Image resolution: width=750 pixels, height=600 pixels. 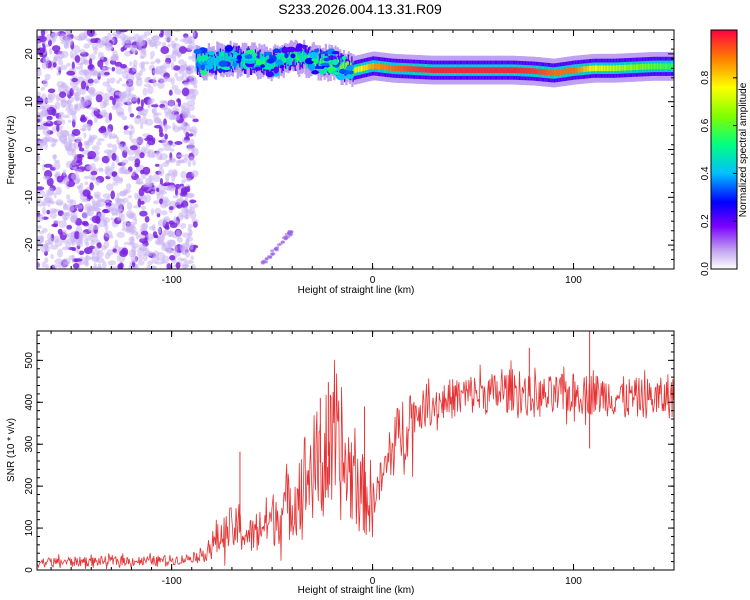 I want to click on bottom-x-axis-label: Height of straight line (km), so click(x=356, y=590).